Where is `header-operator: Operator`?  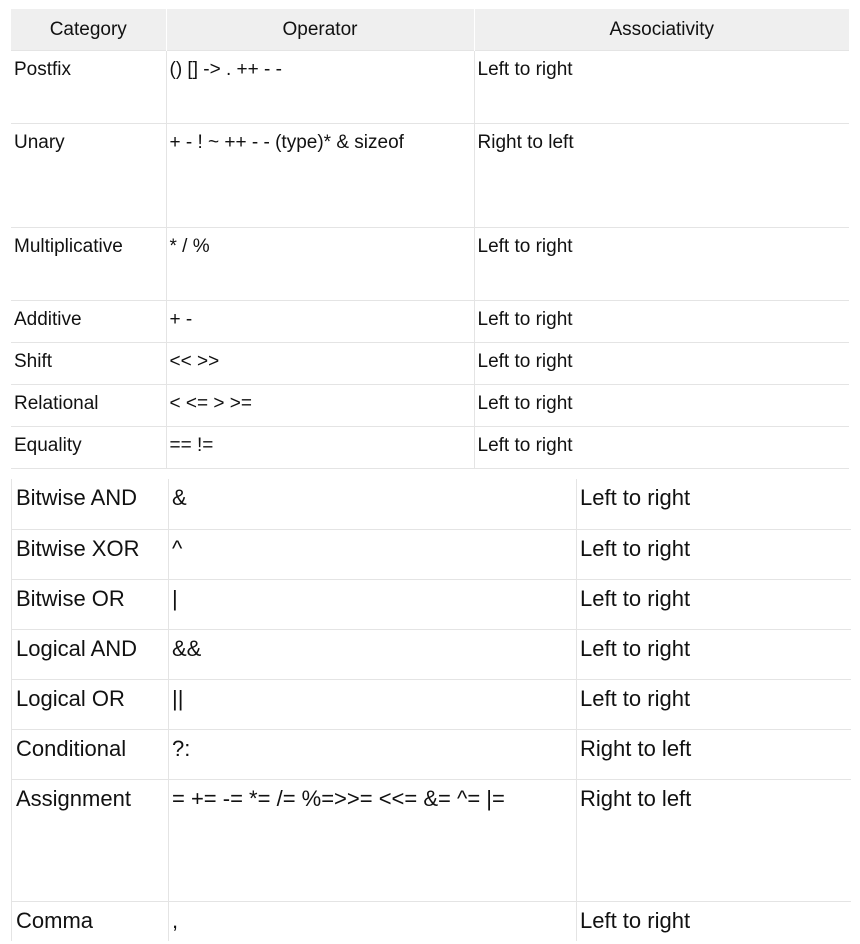
header-operator: Operator is located at coordinates (319, 30).